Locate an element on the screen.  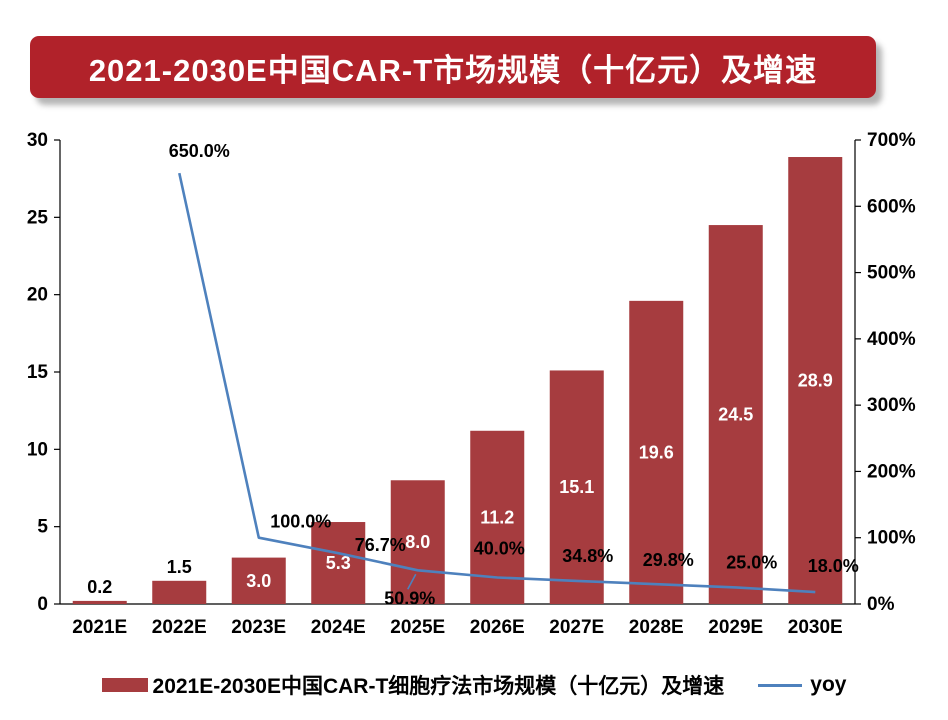
yoy-point-label: 100.0% is located at coordinates (300, 522).